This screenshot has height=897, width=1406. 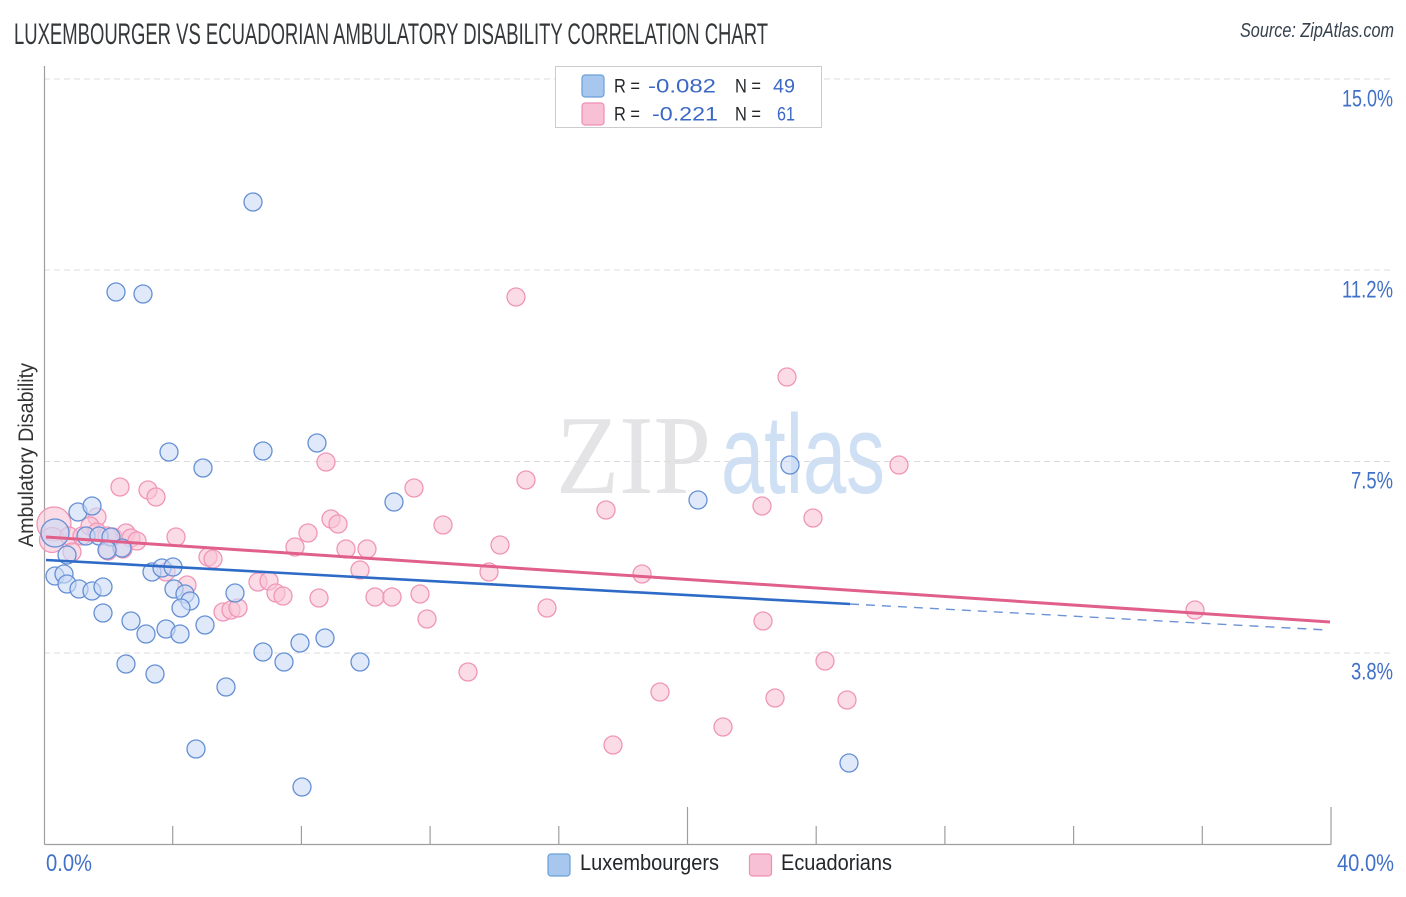 I want to click on svg-text: -0.082, so click(x=682, y=87).